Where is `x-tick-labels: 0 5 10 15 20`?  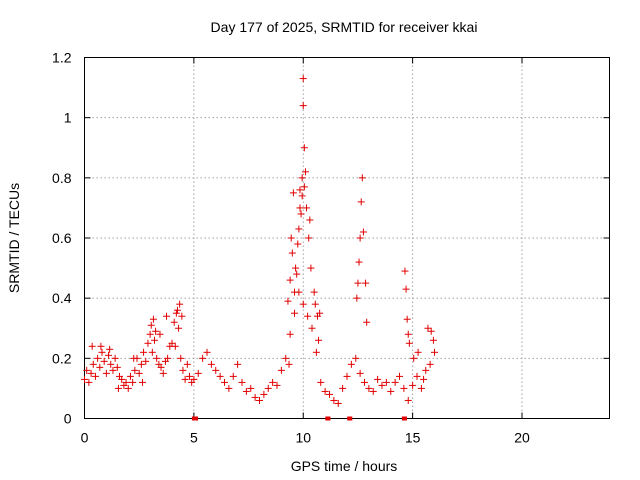 x-tick-labels: 0 5 10 15 20 is located at coordinates (305, 438).